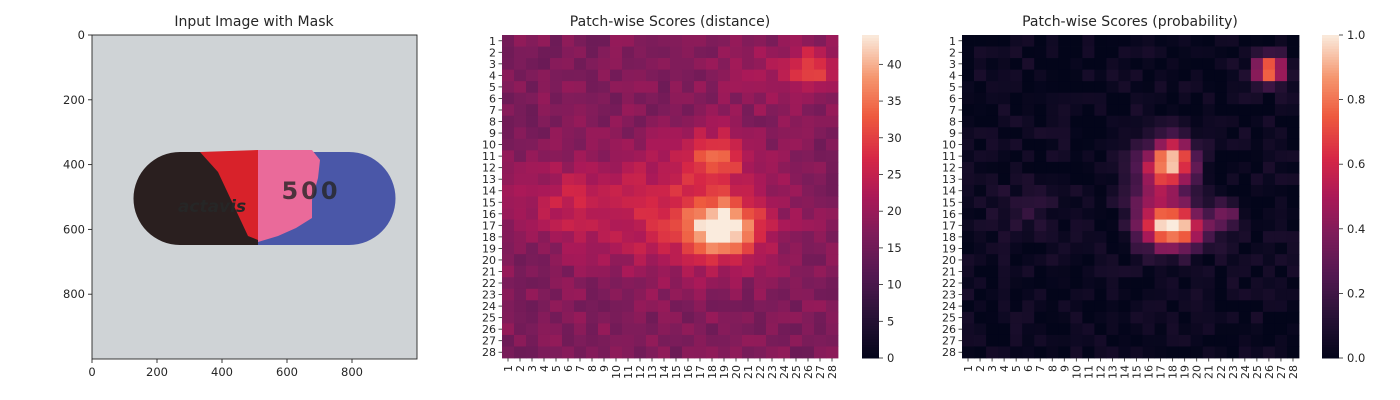 Image resolution: width=1400 pixels, height=400 pixels. Describe the element at coordinates (1257, 372) in the screenshot. I see `x-tick-label: 25` at that location.